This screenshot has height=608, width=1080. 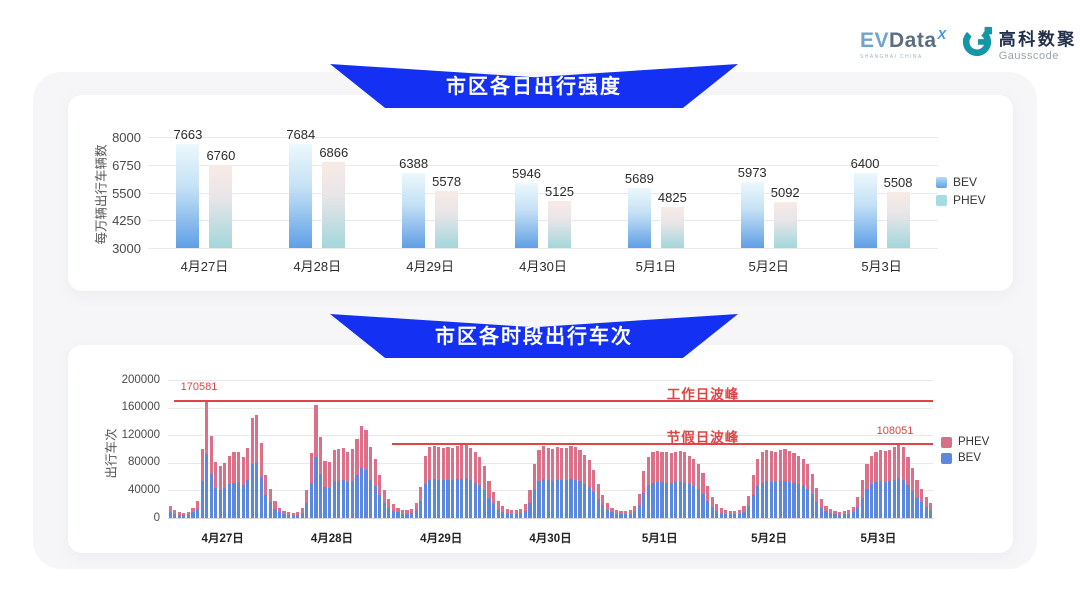 I want to click on chart1-y-axis-title: 每万辆出行车辆数, so click(x=101, y=194).